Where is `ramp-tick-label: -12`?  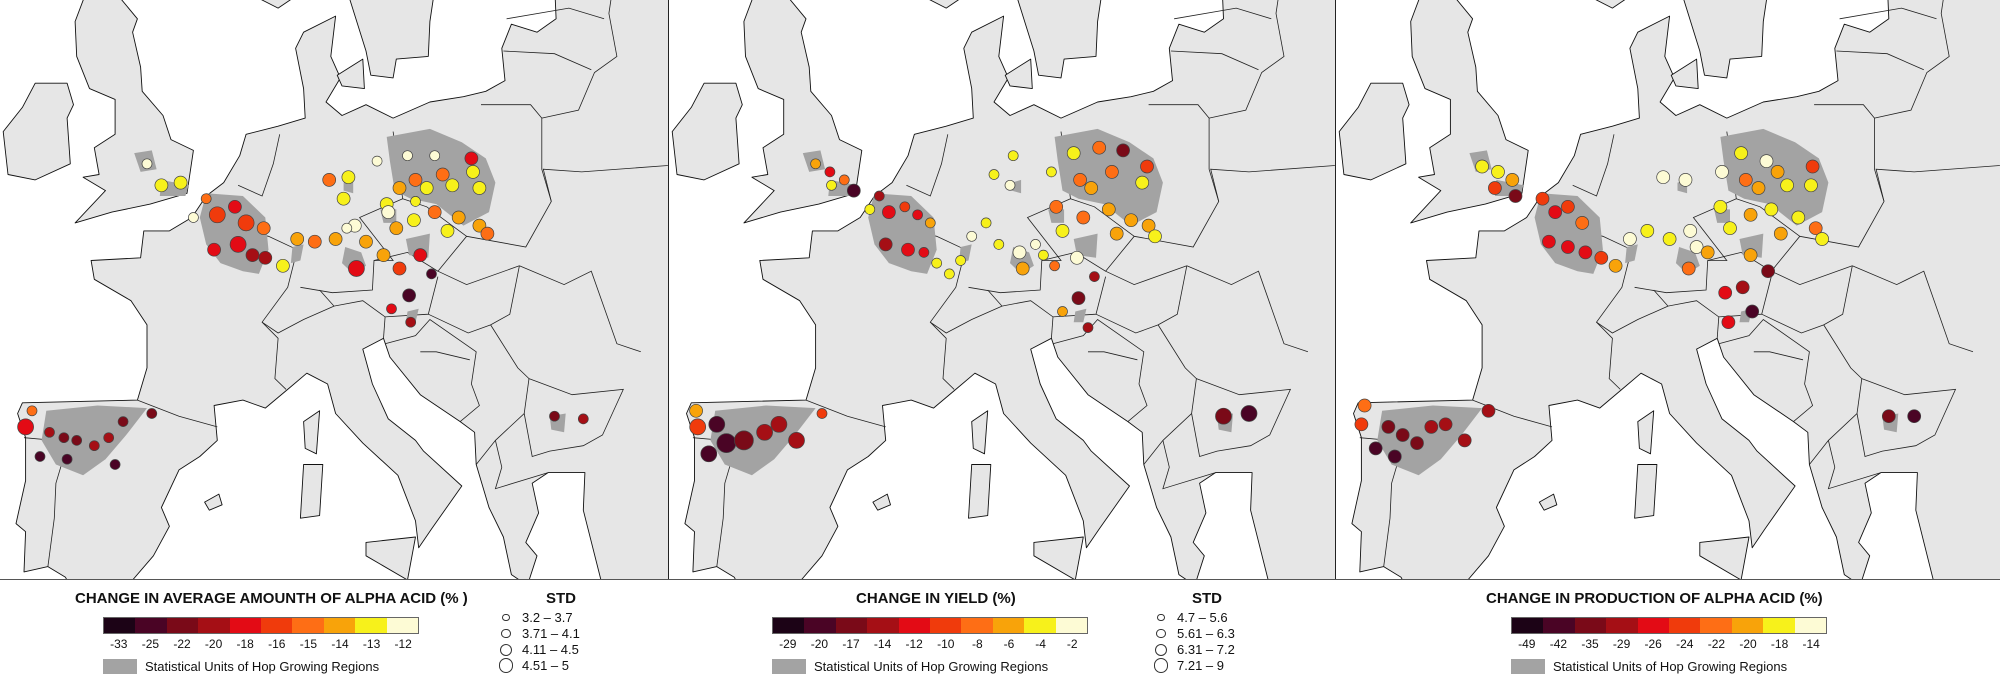
ramp-tick-label: -12 is located at coordinates (914, 644).